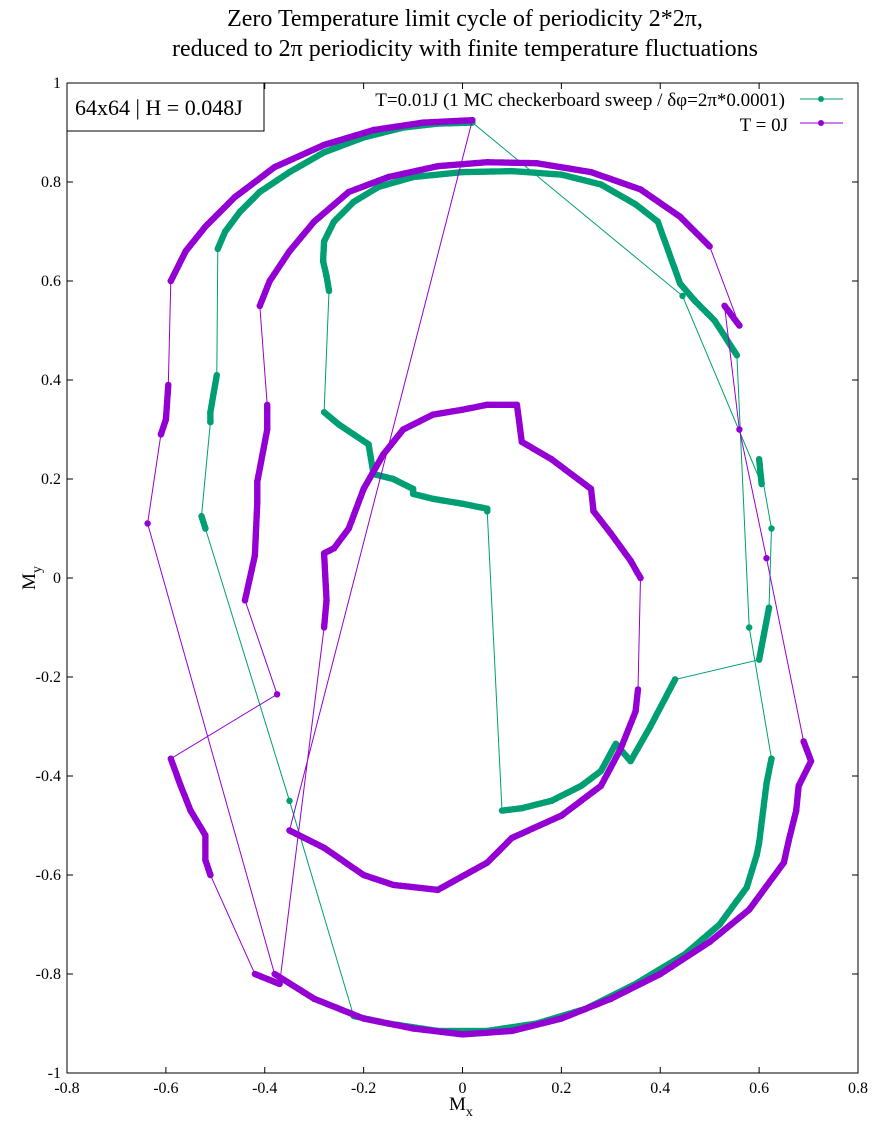 The width and height of the screenshot is (894, 1123). I want to click on y-axis-label: My, so click(32, 578).